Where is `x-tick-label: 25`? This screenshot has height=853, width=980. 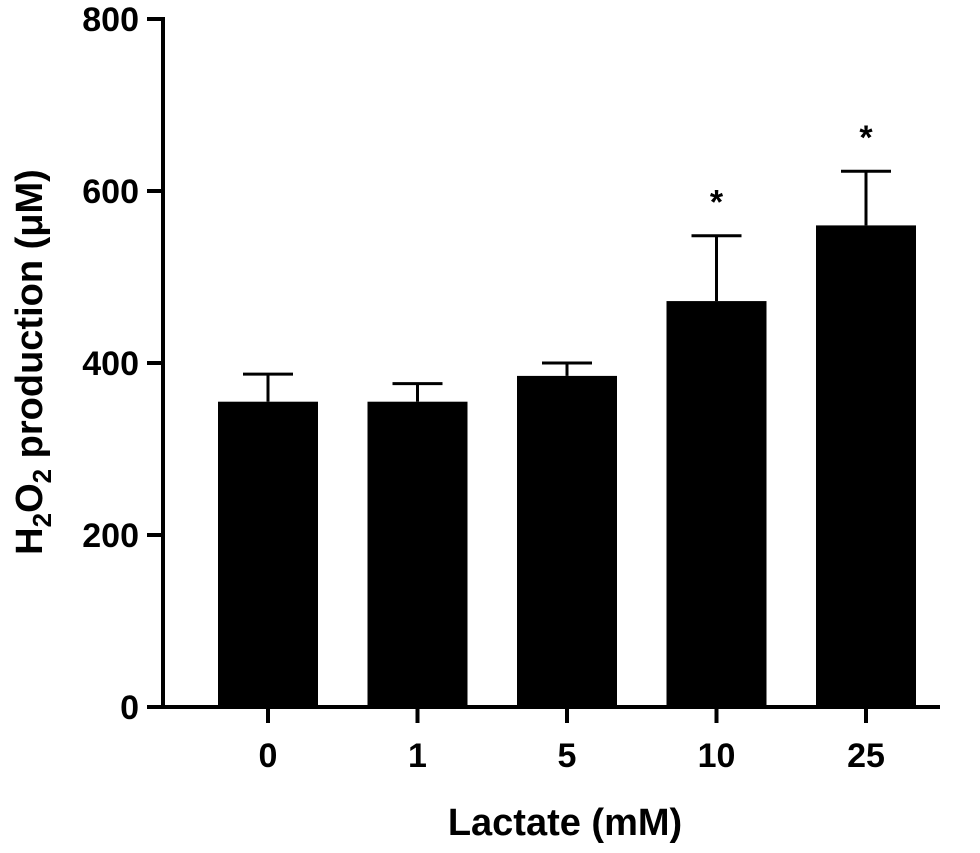 x-tick-label: 25 is located at coordinates (866, 756).